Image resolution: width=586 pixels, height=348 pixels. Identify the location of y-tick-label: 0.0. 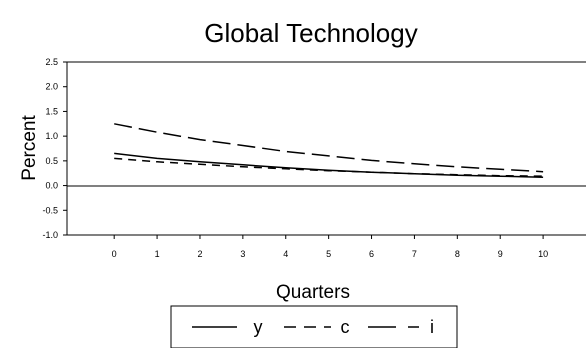
(51, 186).